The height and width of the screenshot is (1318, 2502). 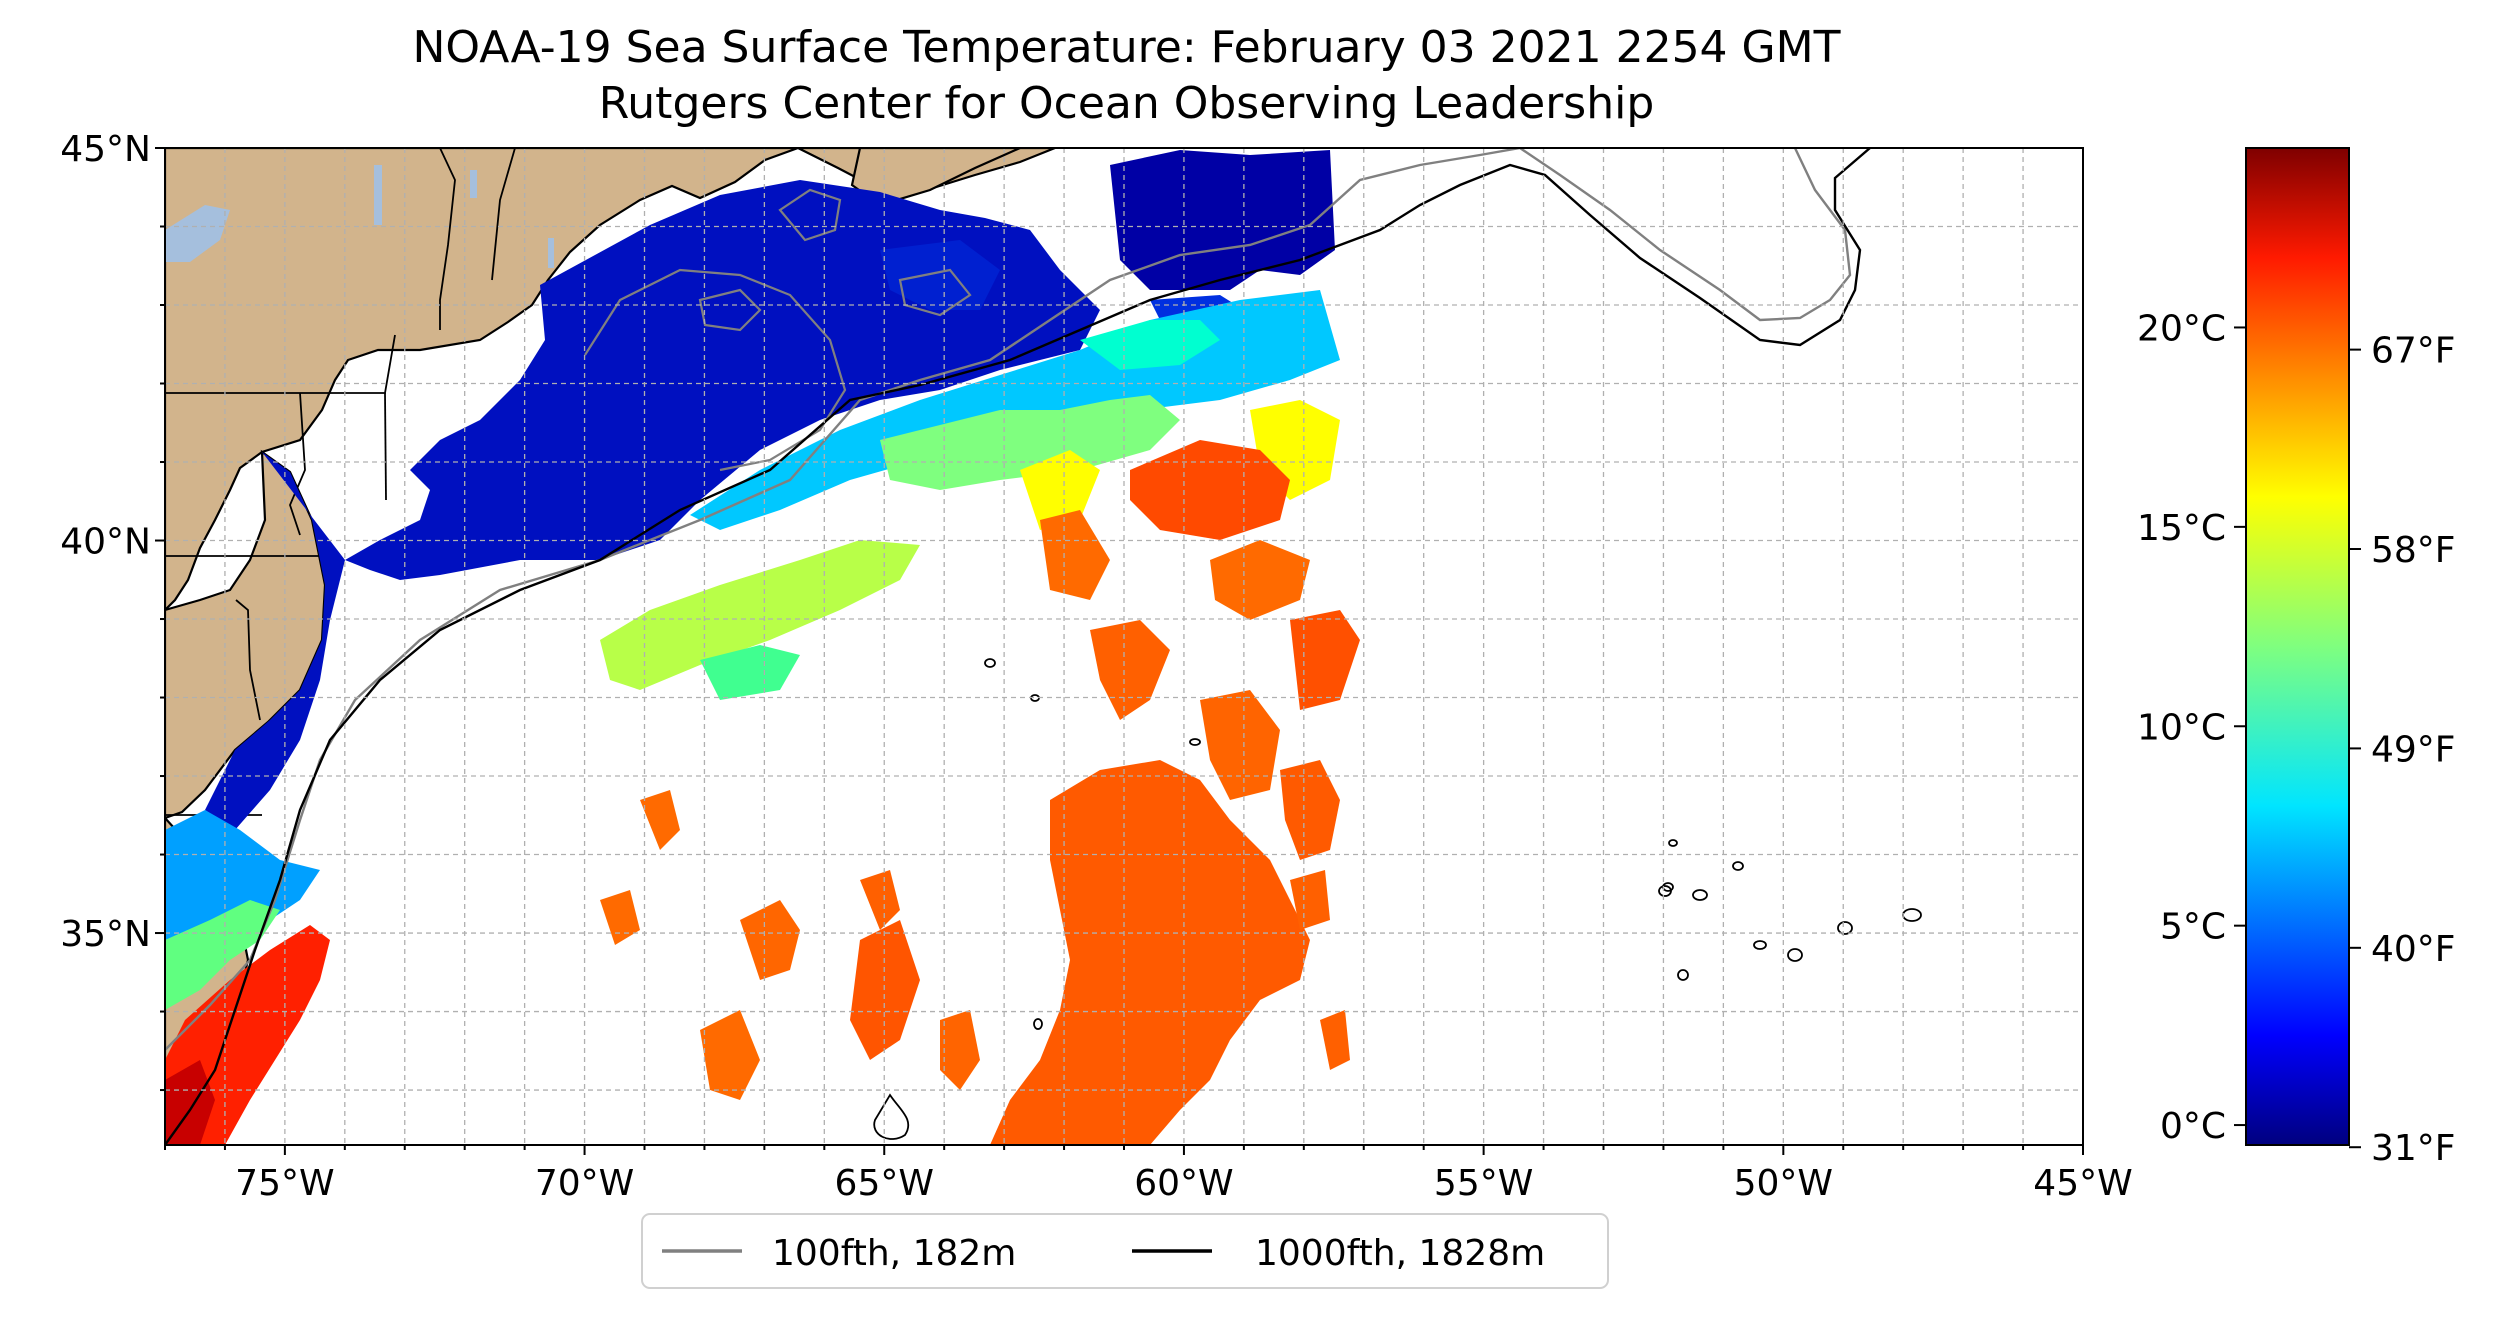 I want to click on x-tick-label: 75°W, so click(x=284, y=1183).